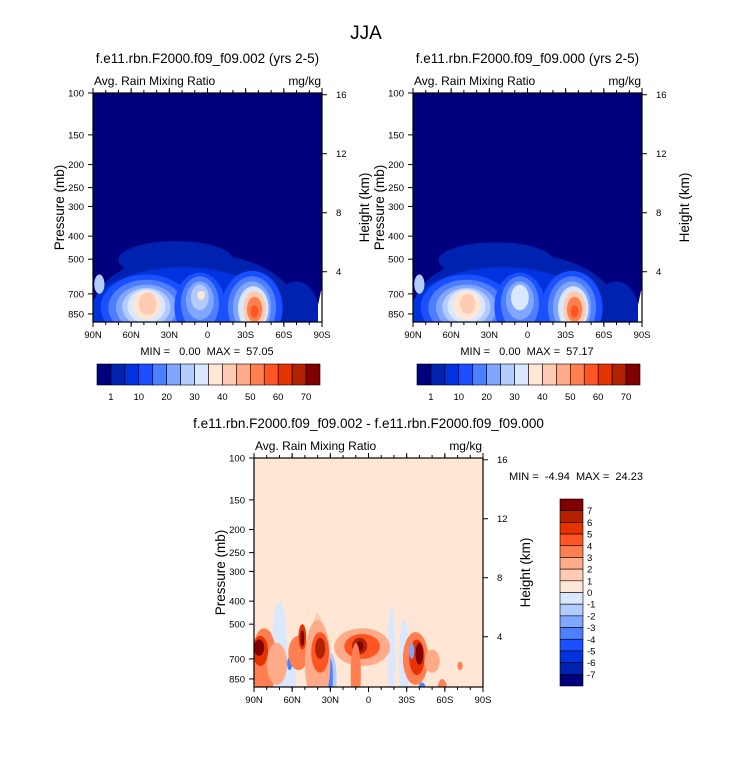 The image size is (733, 784). I want to click on colorbar-label: 60, so click(598, 397).